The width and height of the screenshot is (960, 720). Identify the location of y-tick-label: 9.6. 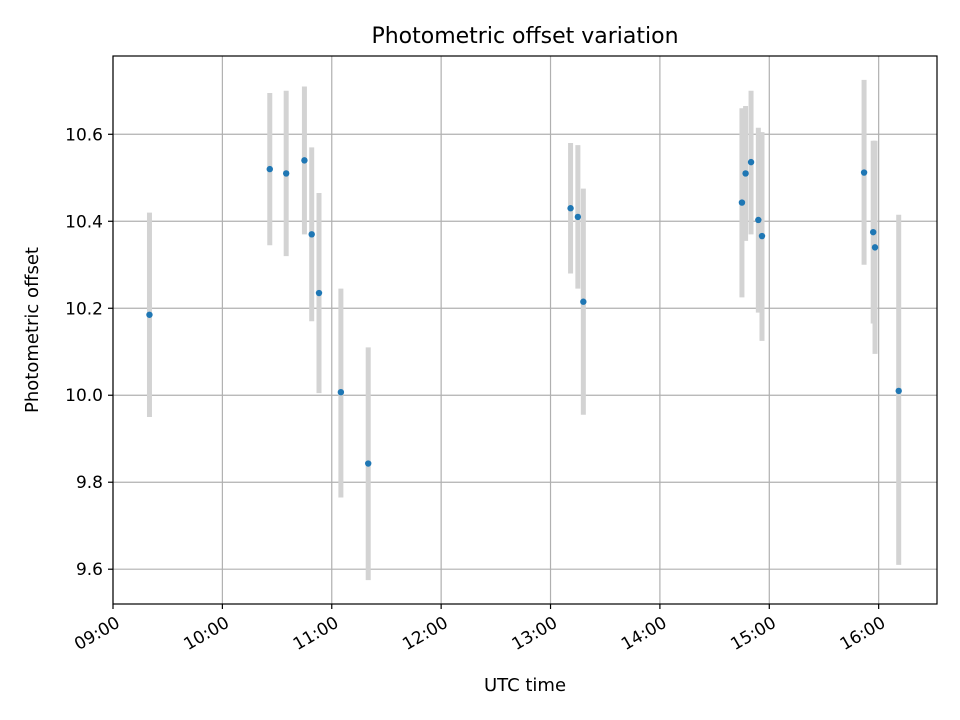
(89, 570).